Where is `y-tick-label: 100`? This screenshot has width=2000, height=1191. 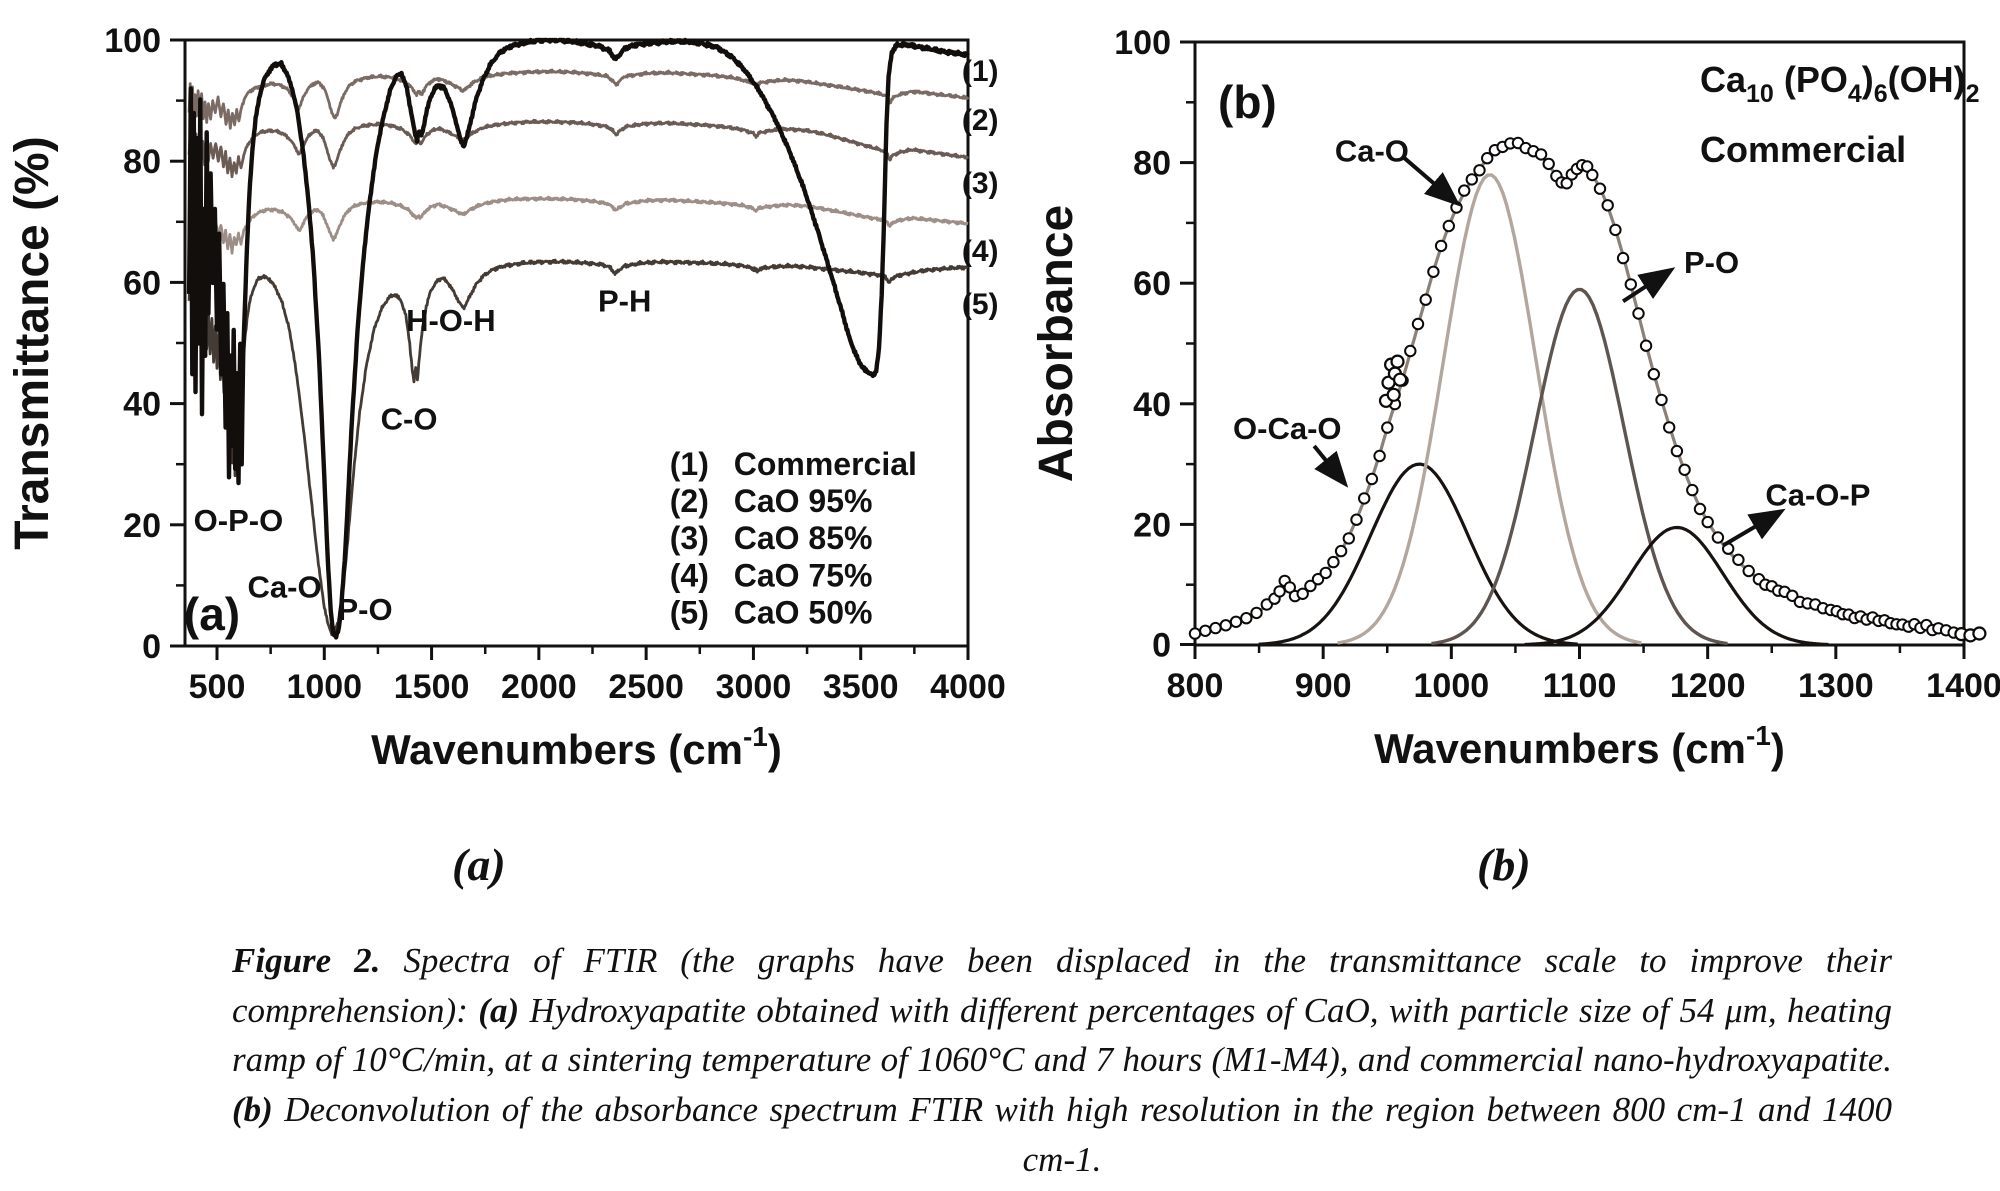 y-tick-label: 100 is located at coordinates (132, 41).